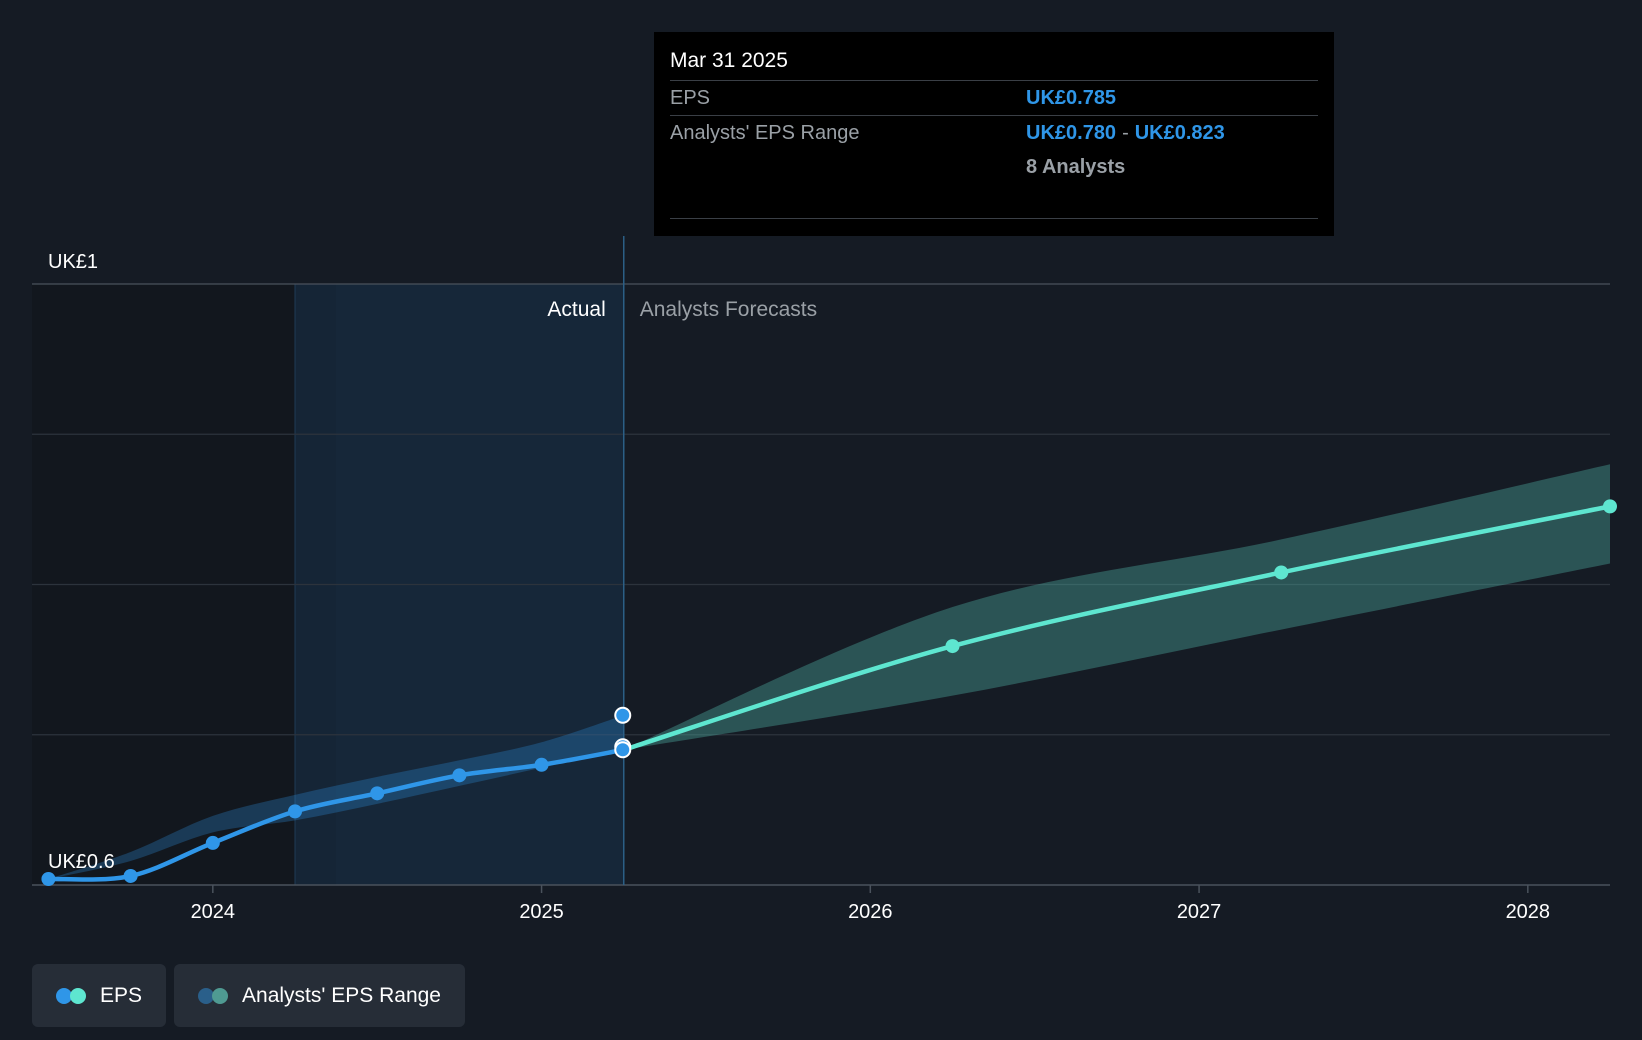 Image resolution: width=1642 pixels, height=1040 pixels. What do you see at coordinates (78, 995) in the screenshot?
I see `legend-eps-dot-forecast` at bounding box center [78, 995].